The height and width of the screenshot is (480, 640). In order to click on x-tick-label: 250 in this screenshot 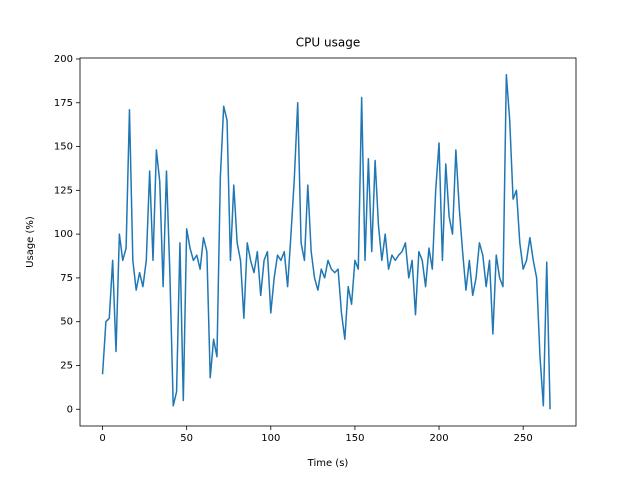, I will do `click(523, 438)`.